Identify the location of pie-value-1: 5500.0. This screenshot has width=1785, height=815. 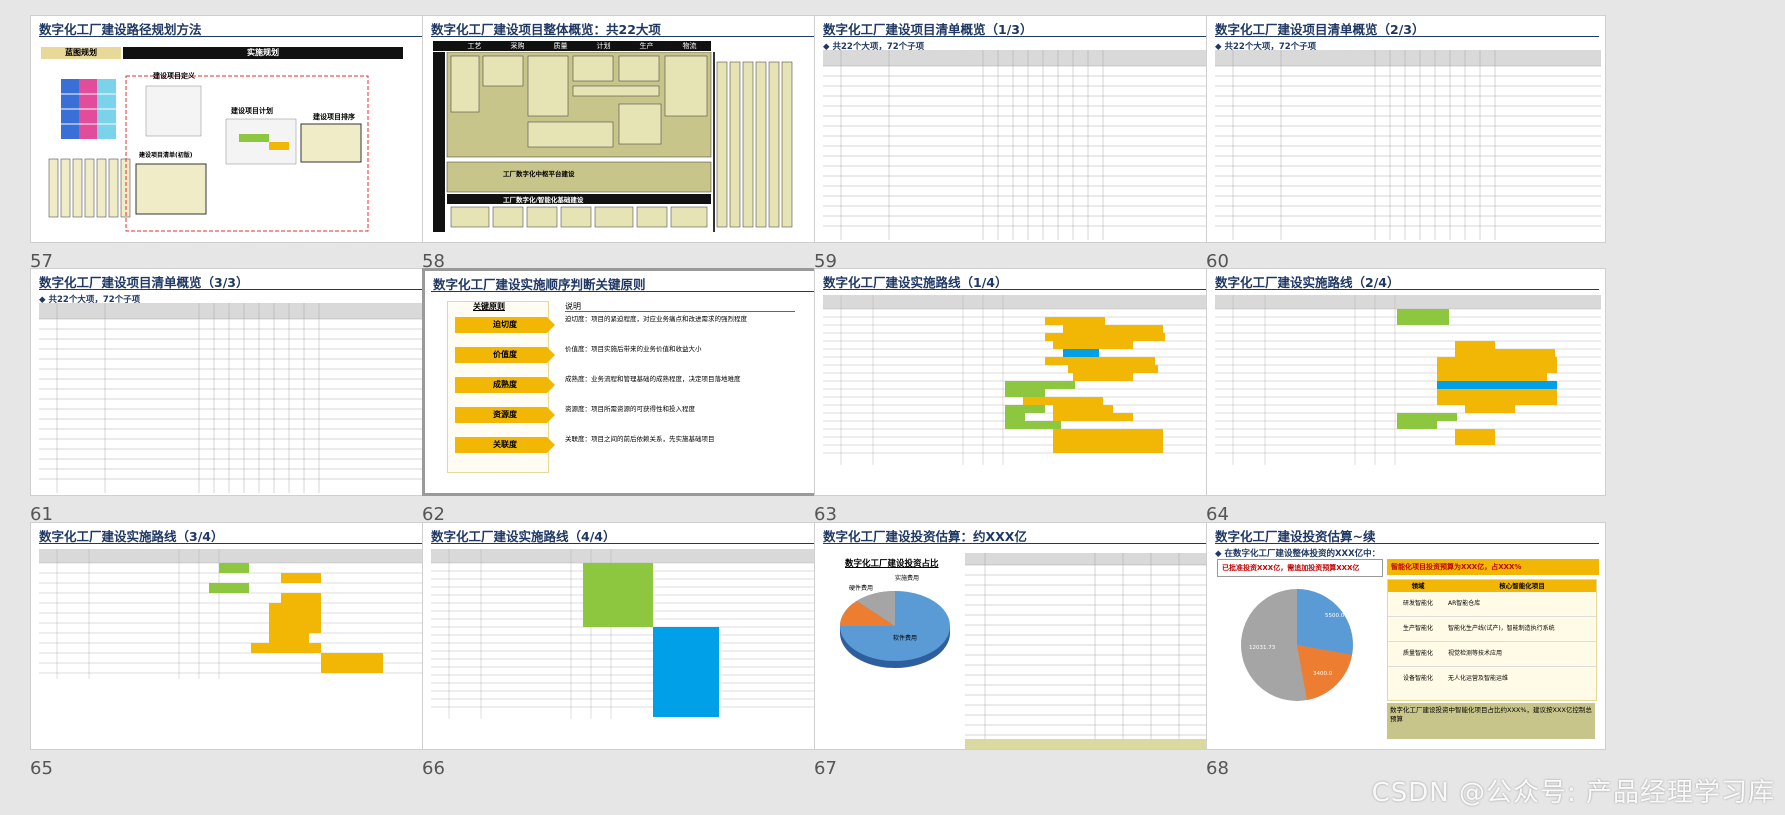
(1335, 616).